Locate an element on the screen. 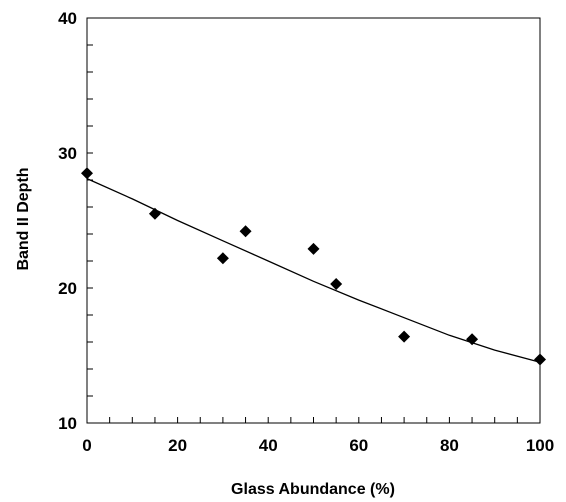  y-tick-label: 20 is located at coordinates (67, 288).